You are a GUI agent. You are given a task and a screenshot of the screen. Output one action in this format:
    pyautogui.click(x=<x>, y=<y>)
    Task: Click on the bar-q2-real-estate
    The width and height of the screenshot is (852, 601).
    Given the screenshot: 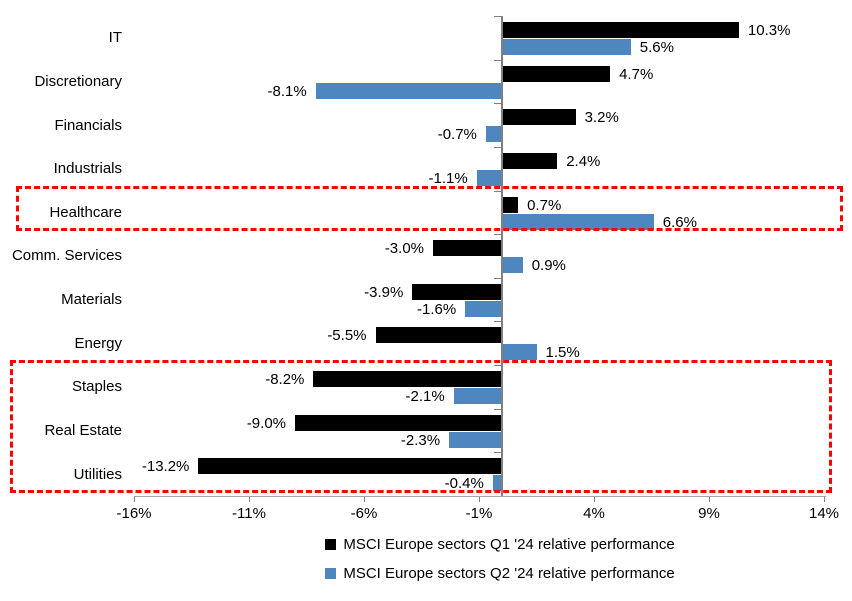 What is the action you would take?
    pyautogui.click(x=475, y=439)
    